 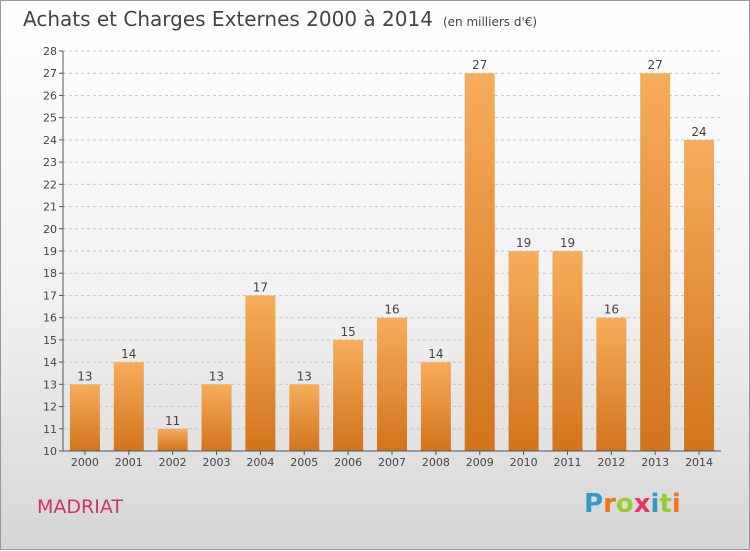 What do you see at coordinates (609, 504) in the screenshot?
I see `logo-letter: r` at bounding box center [609, 504].